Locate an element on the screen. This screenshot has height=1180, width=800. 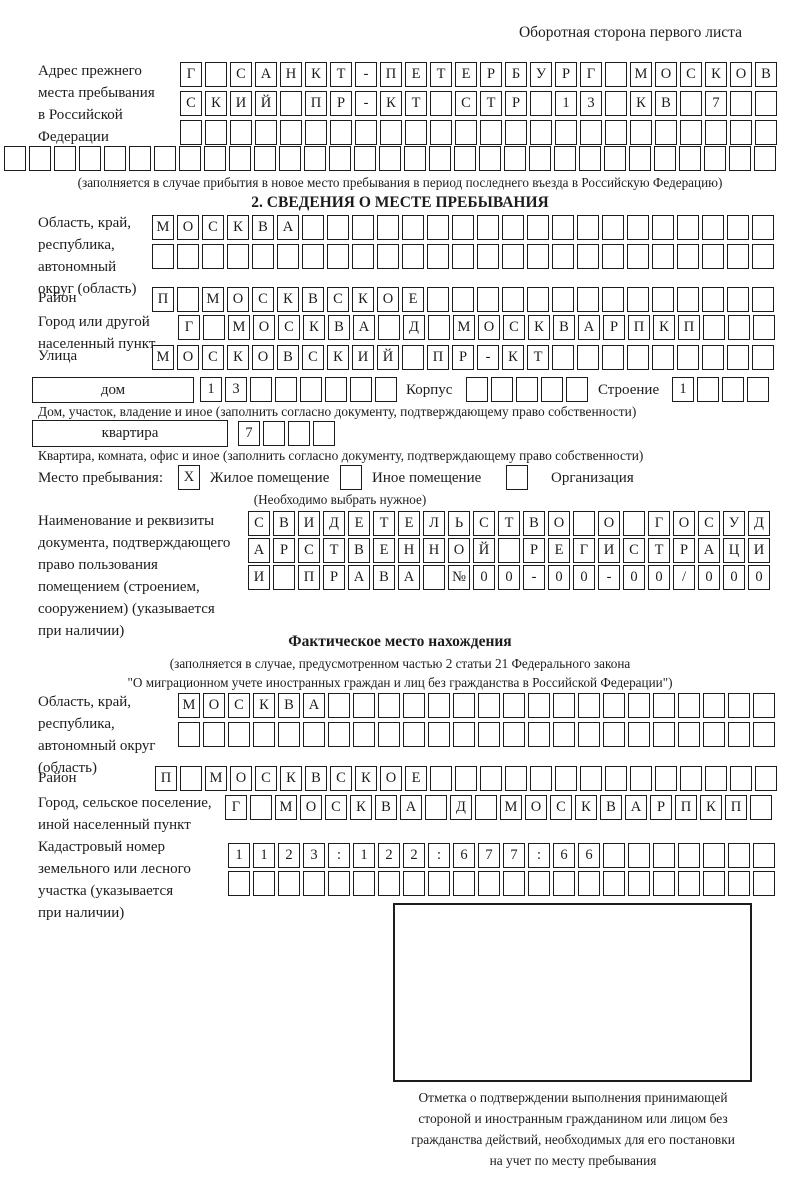
char-box: 3 is located at coordinates (591, 103).